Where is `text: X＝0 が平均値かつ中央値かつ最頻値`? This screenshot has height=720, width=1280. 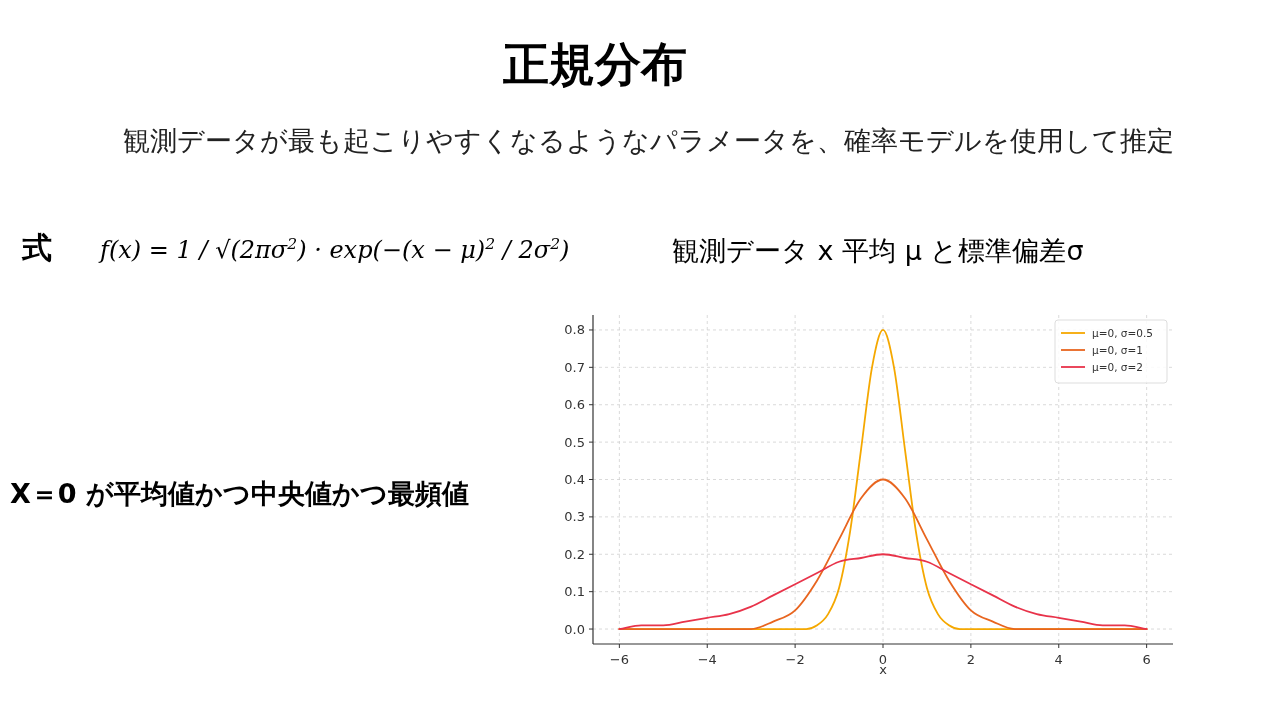 text: X＝0 が平均値かつ中央値かつ最頻値 is located at coordinates (240, 493).